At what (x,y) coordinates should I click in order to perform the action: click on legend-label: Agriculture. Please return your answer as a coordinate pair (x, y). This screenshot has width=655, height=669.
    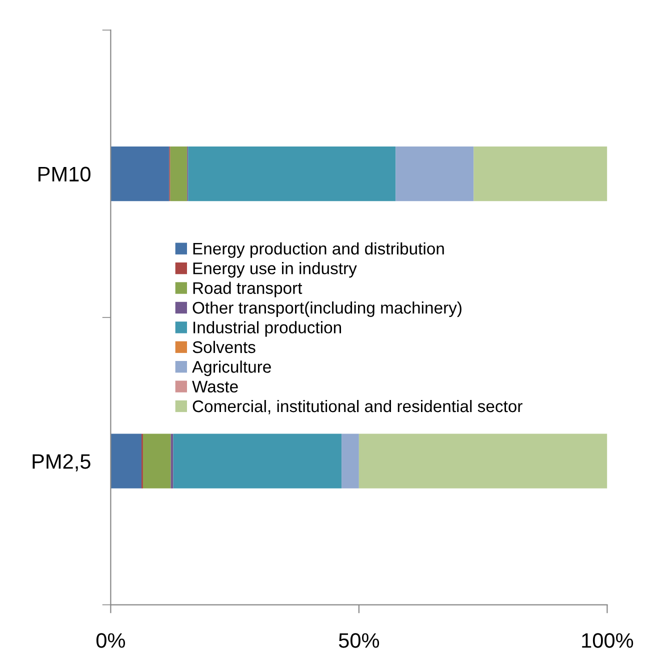
    Looking at the image, I should click on (231, 368).